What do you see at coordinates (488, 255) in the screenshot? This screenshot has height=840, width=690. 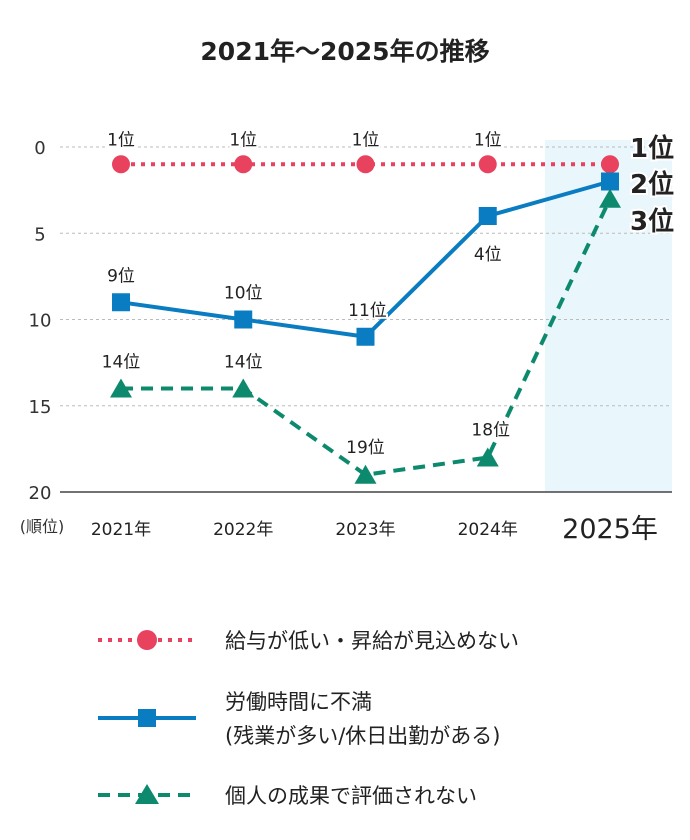 I see `data-label: 4位` at bounding box center [488, 255].